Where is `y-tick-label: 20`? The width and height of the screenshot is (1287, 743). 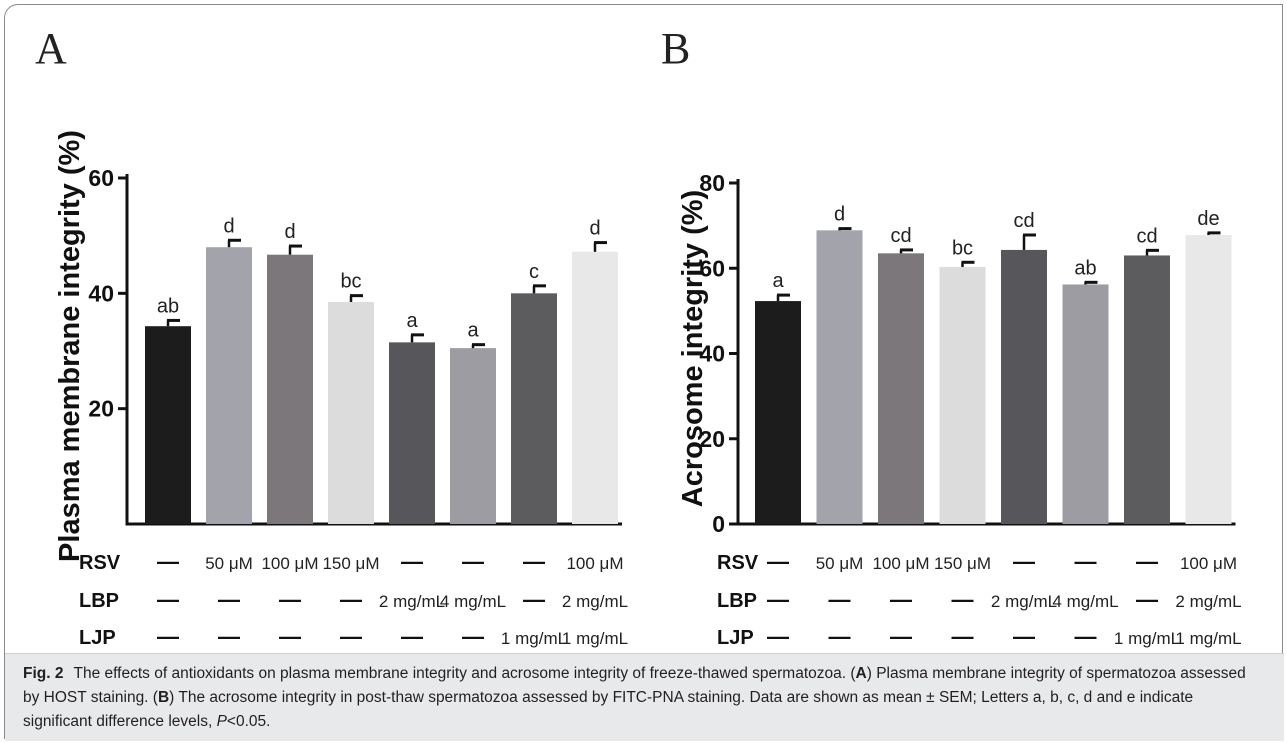
y-tick-label: 20 is located at coordinates (101, 409).